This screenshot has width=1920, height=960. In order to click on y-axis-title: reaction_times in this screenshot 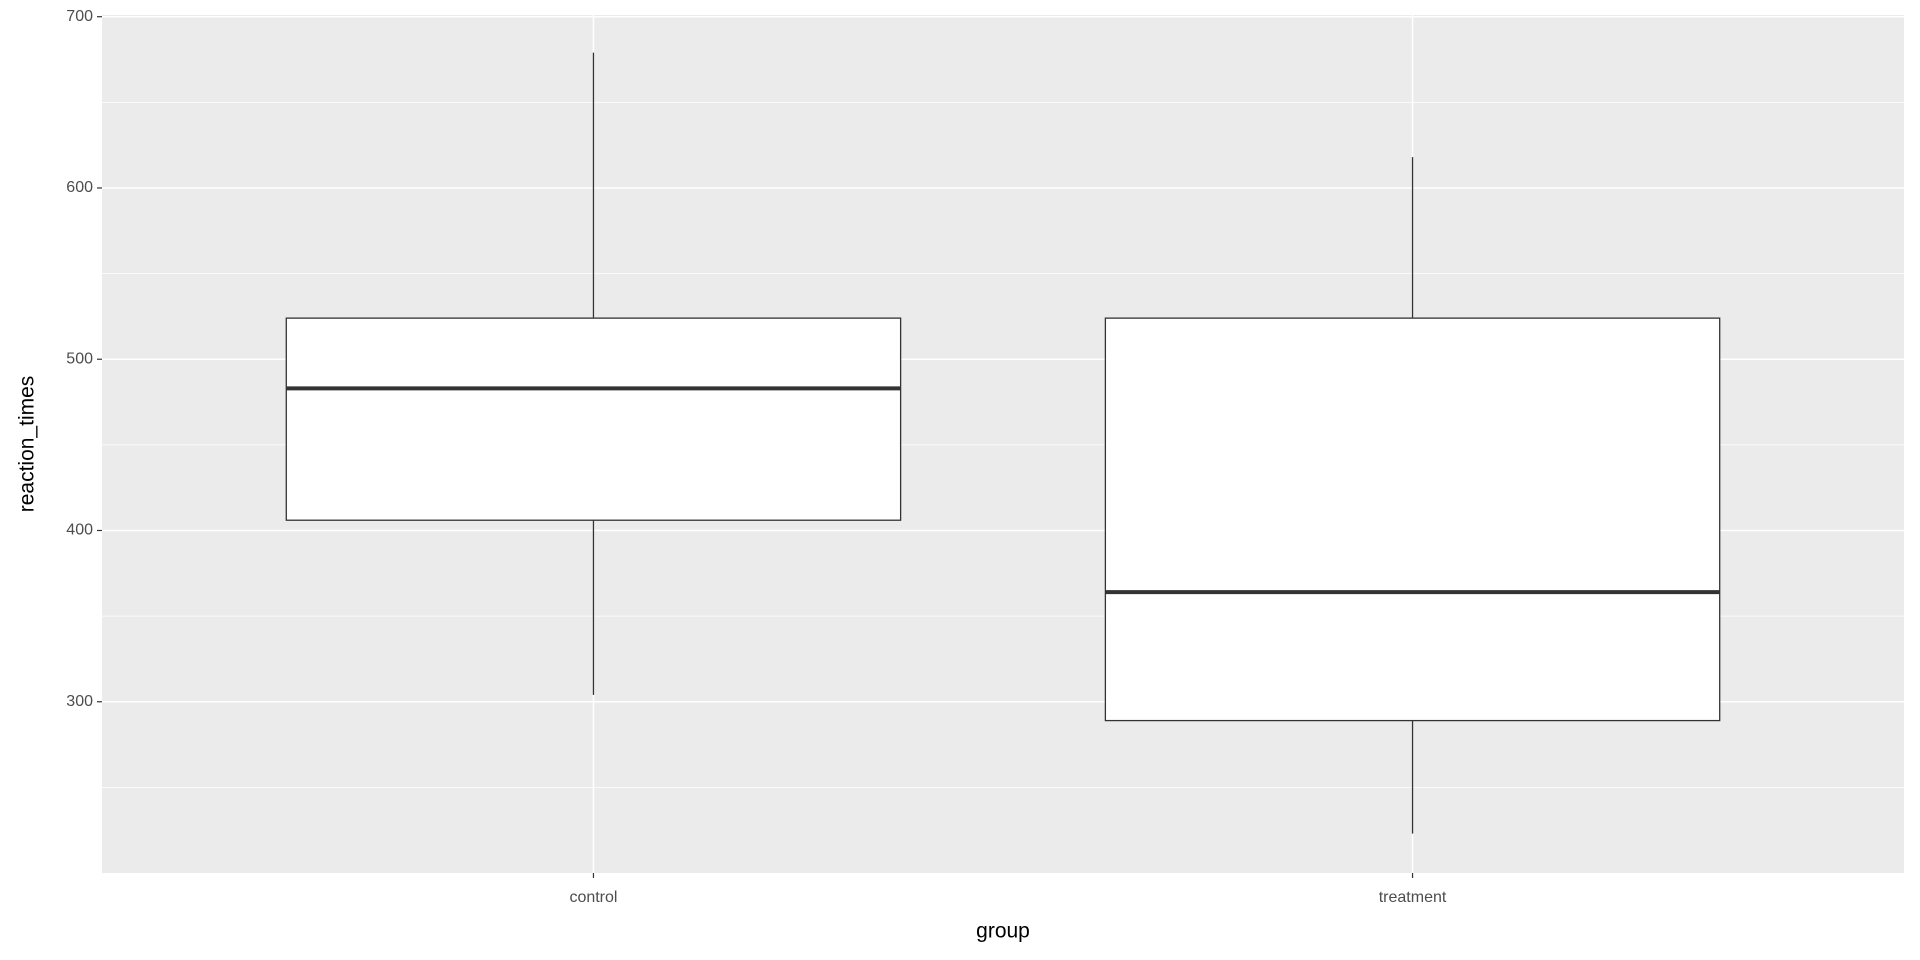, I will do `click(27, 444)`.